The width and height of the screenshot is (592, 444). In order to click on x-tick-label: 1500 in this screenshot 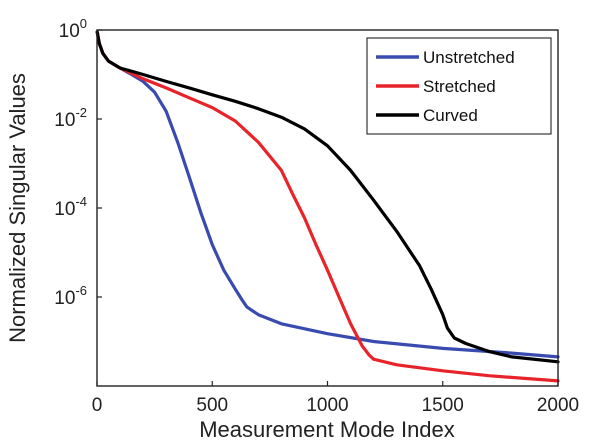, I will do `click(443, 405)`.